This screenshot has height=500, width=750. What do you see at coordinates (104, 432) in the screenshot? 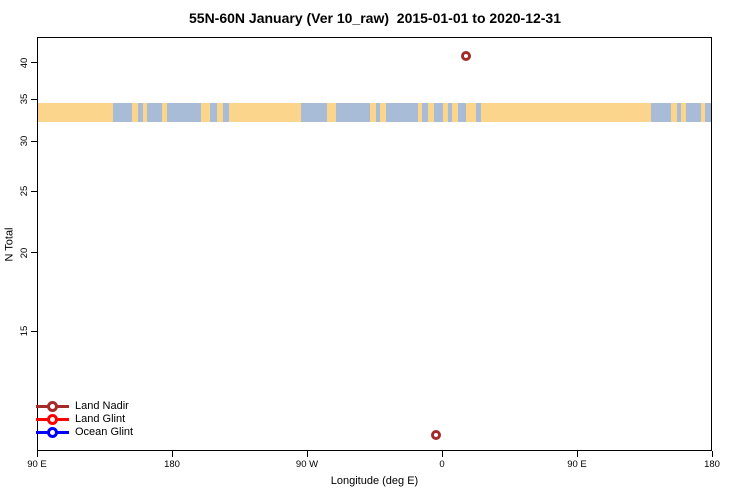
I see `legend-label: Ocean Glint` at bounding box center [104, 432].